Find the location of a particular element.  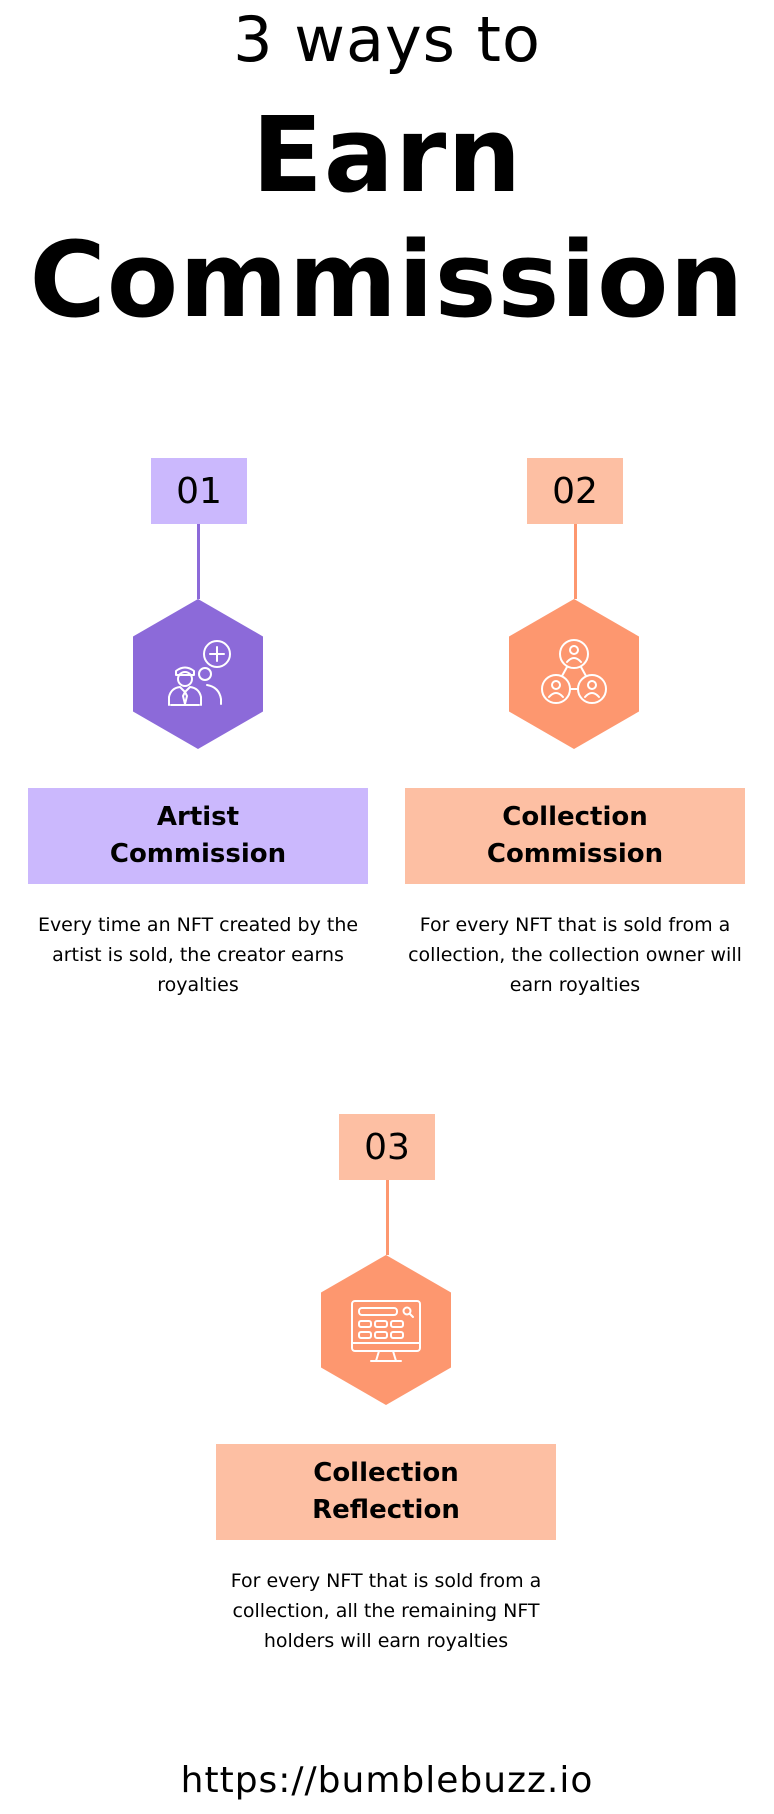

way-title-03: Collection Reflection is located at coordinates (386, 1492).